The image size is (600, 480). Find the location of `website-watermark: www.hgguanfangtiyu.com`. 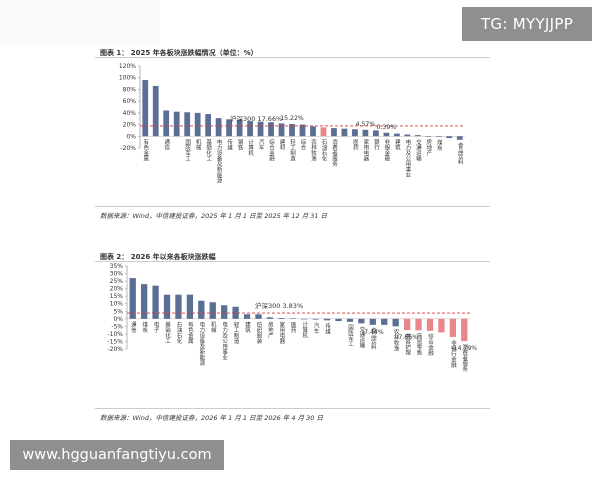

website-watermark: www.hgguanfangtiyu.com is located at coordinates (117, 455).